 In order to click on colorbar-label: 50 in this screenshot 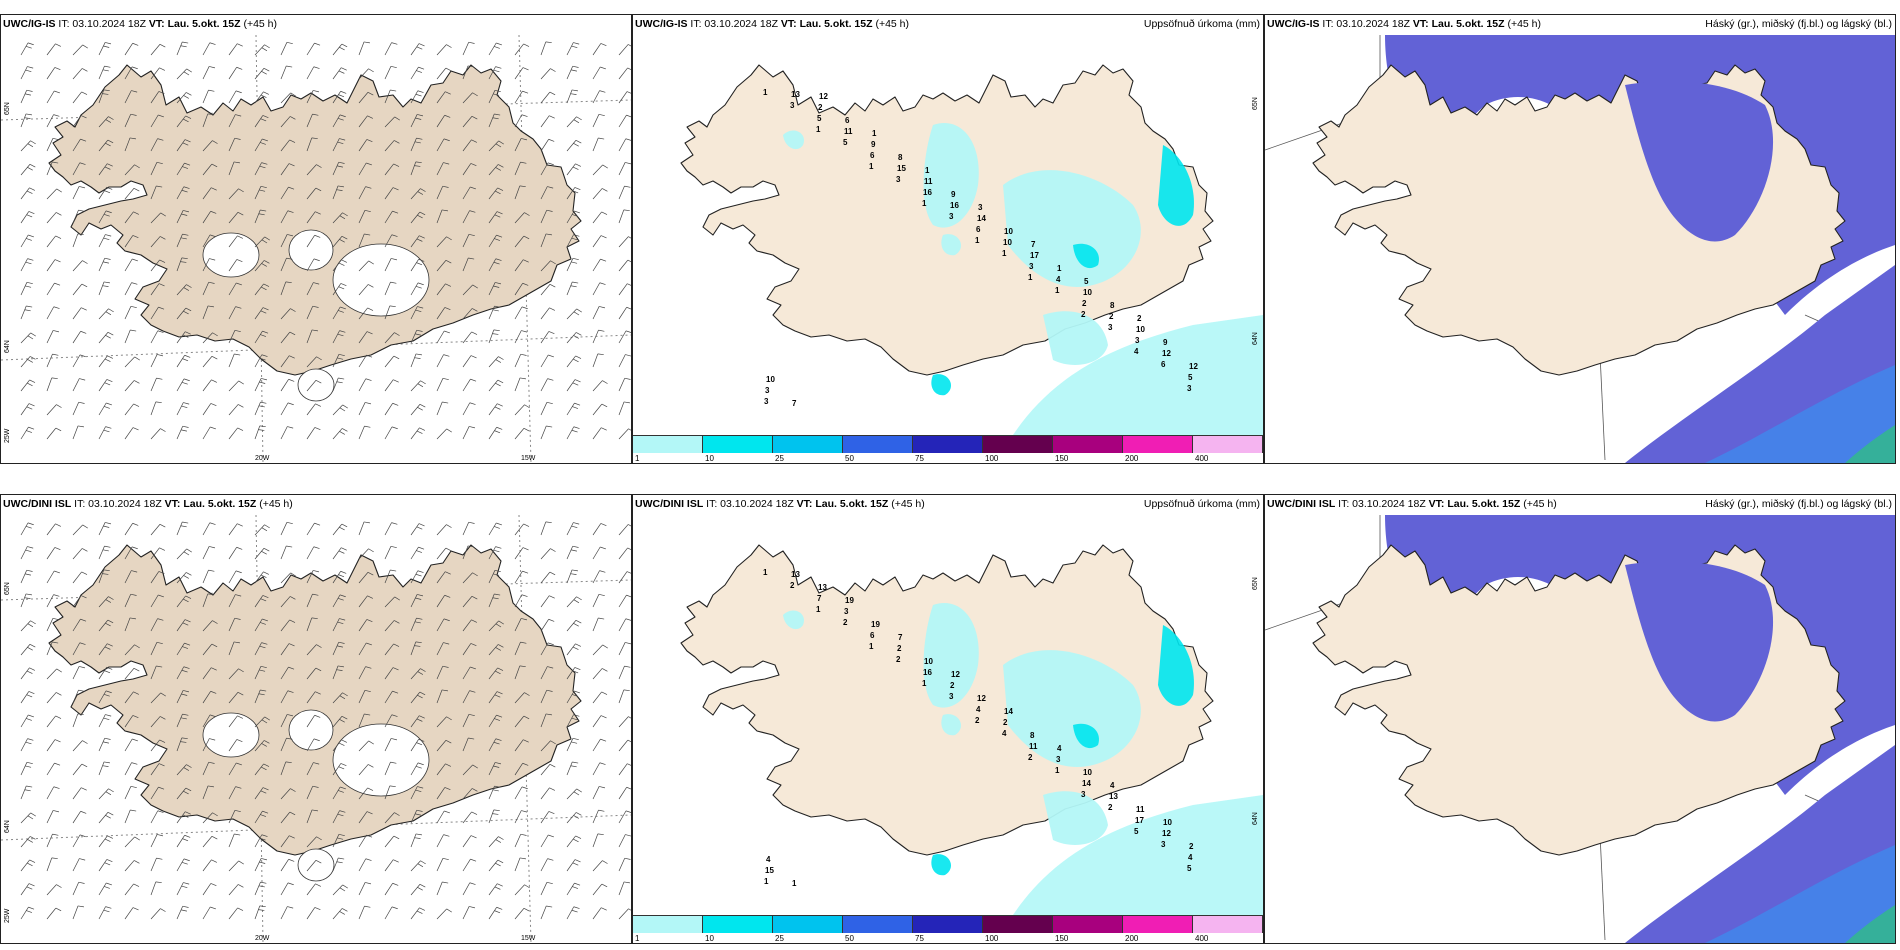, I will do `click(849, 938)`.